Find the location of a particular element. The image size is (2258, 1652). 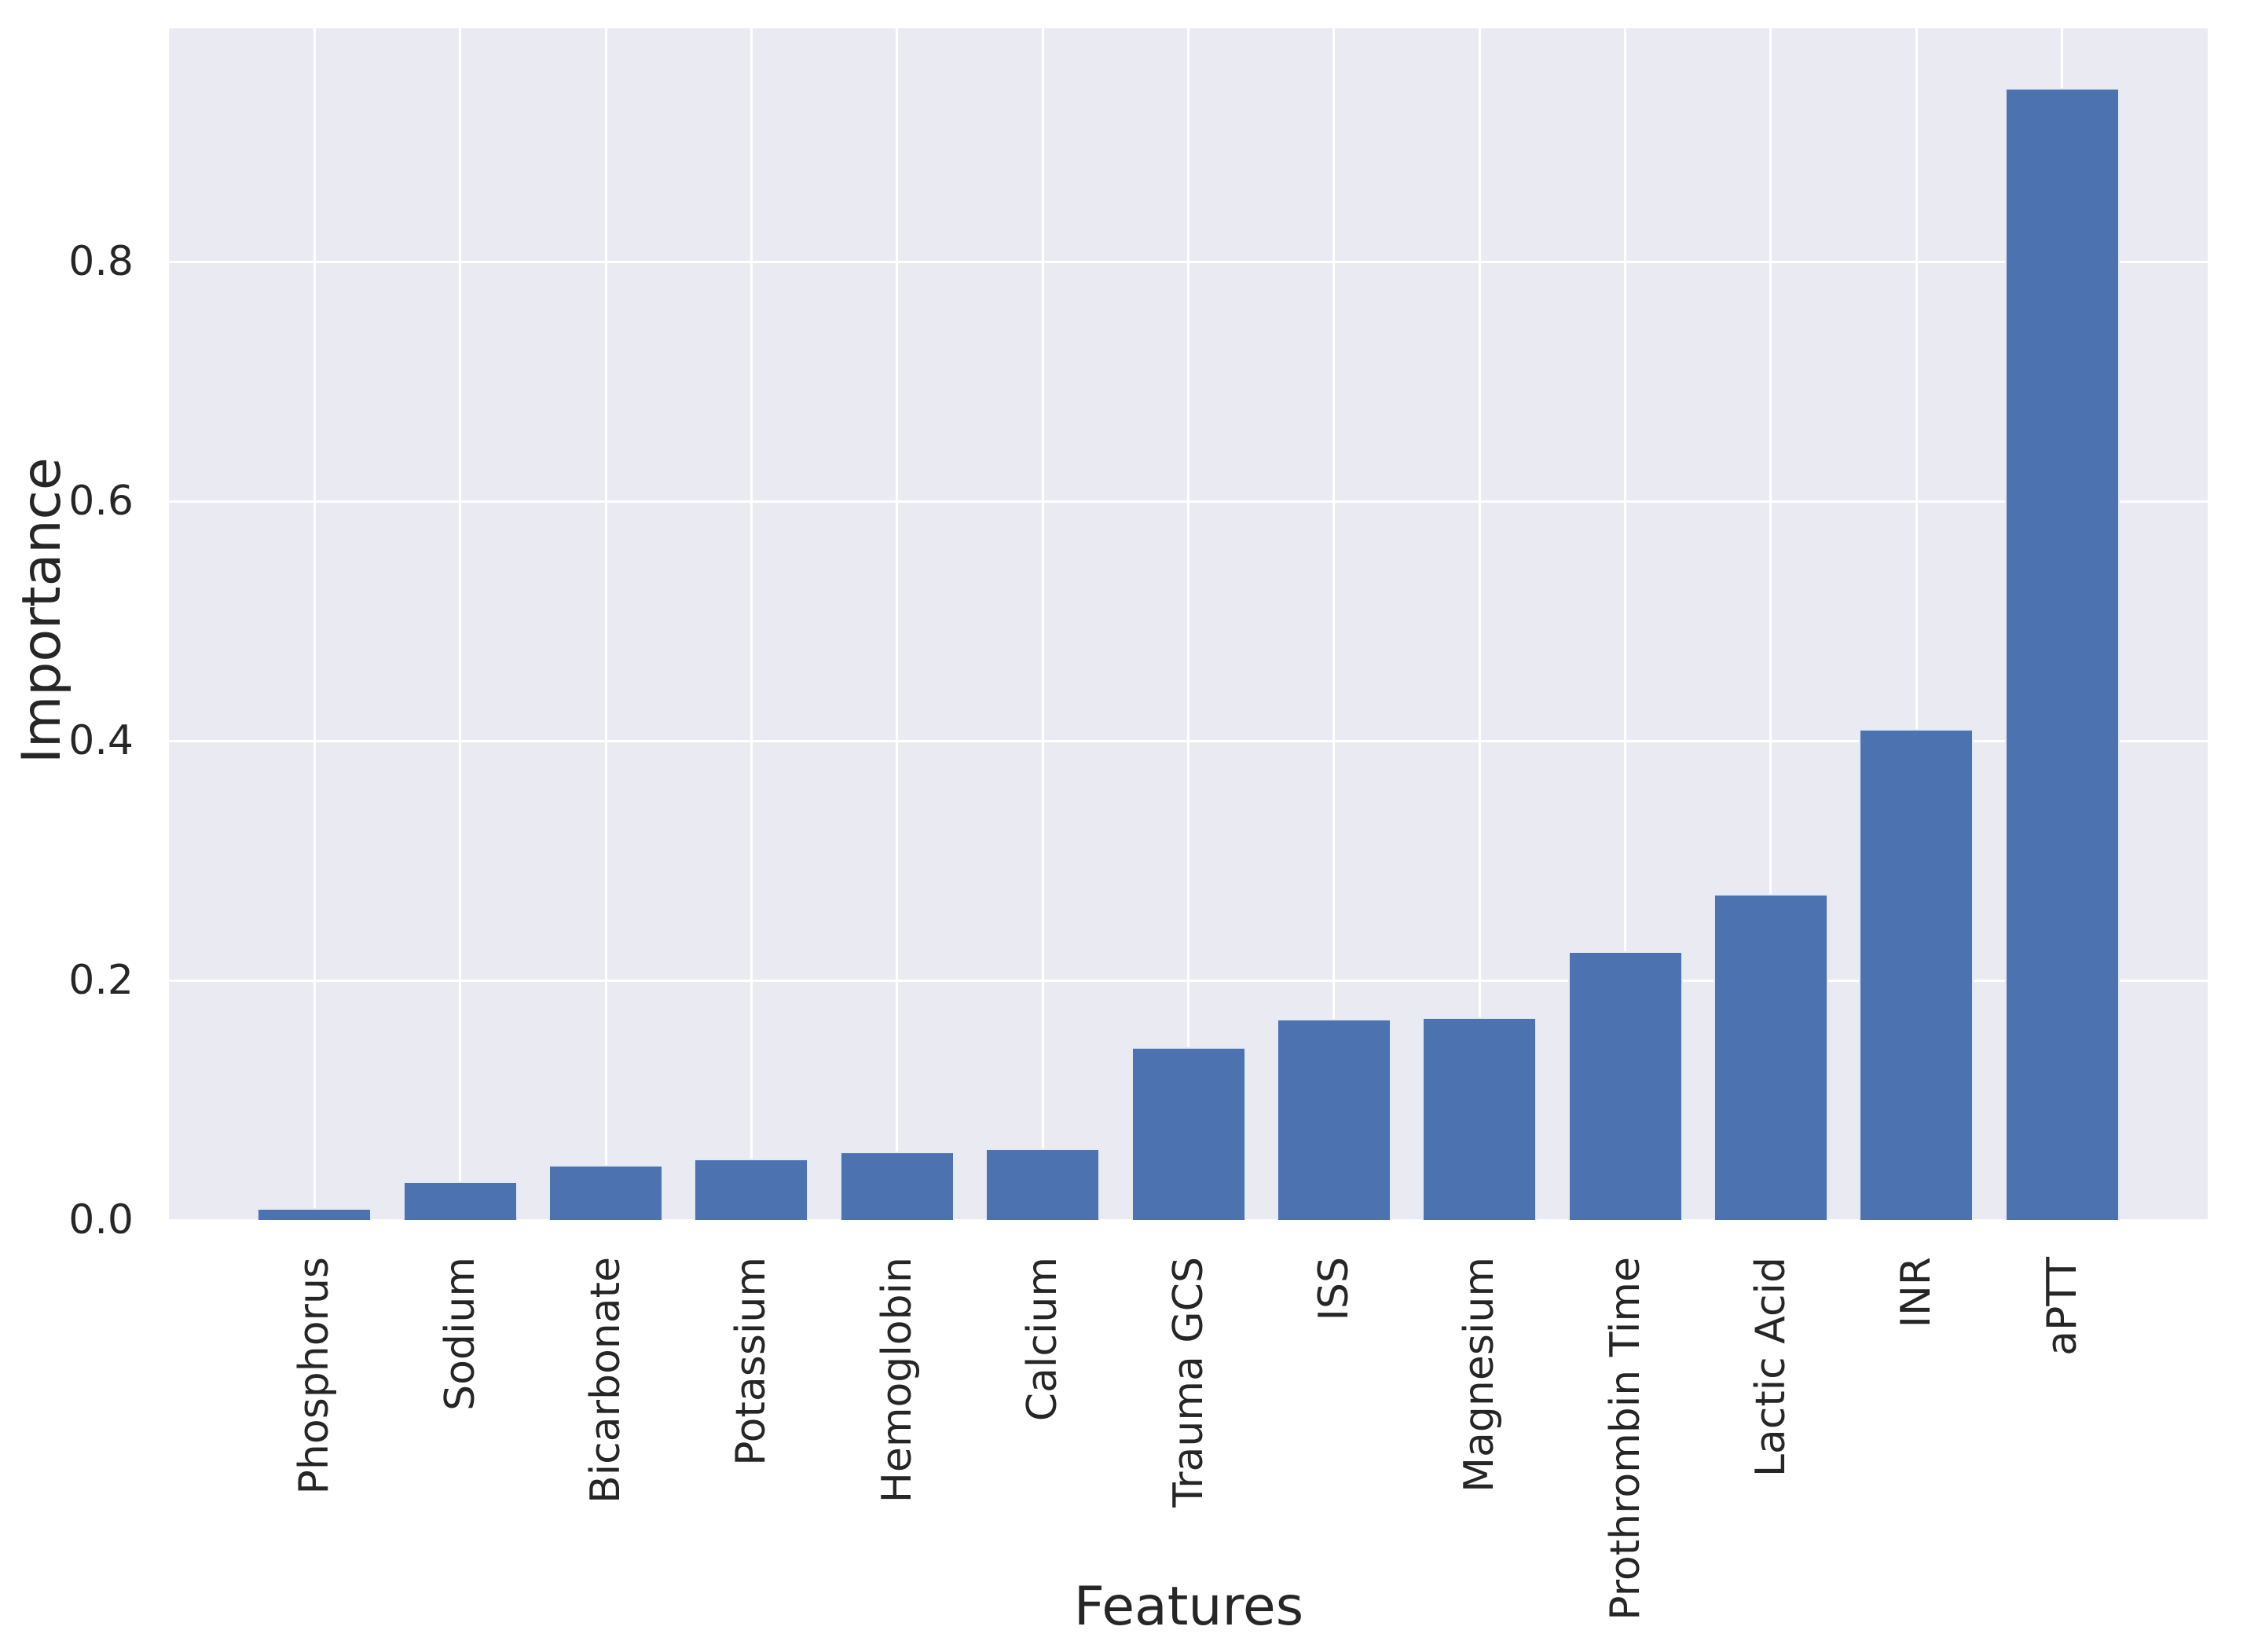

bar-sodium is located at coordinates (460, 1200).